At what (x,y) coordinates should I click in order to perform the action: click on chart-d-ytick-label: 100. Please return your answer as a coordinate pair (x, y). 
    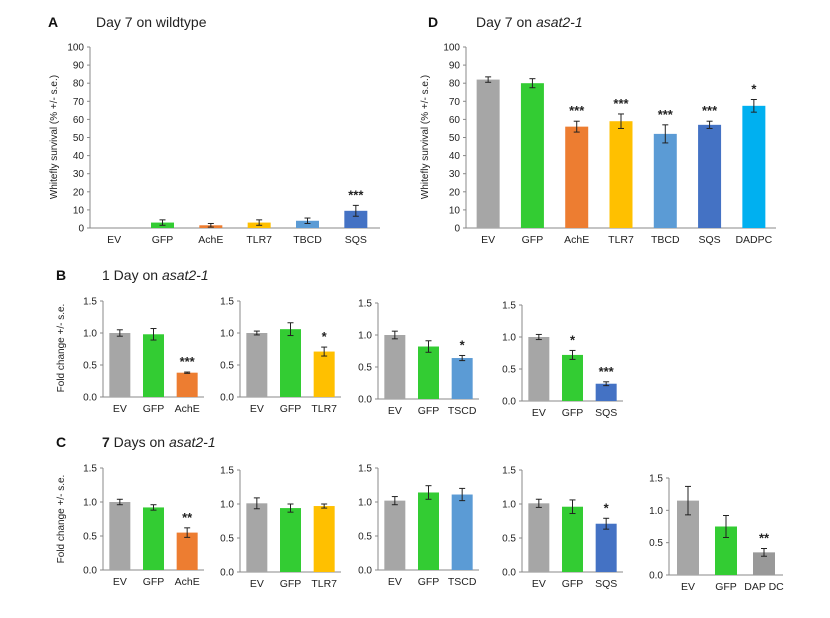
    Looking at the image, I should click on (451, 48).